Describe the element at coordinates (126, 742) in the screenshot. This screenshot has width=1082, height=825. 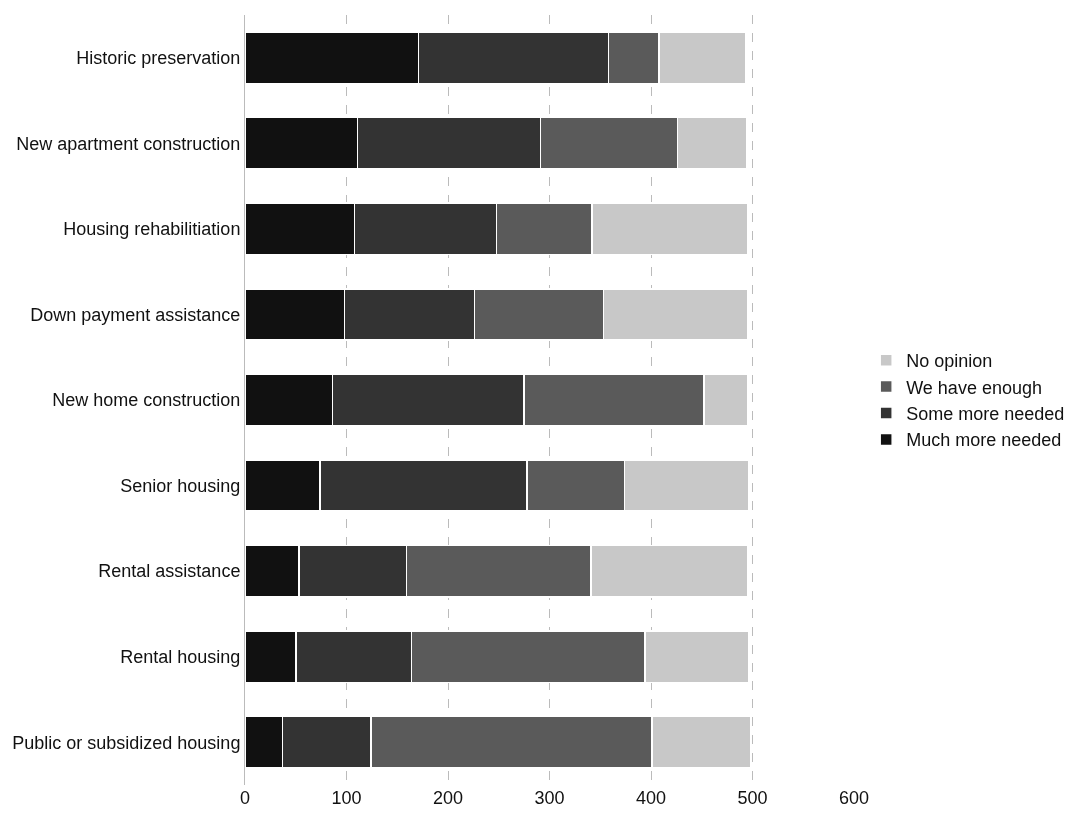
I see `y-tick-label: Public or subsidized housing` at that location.